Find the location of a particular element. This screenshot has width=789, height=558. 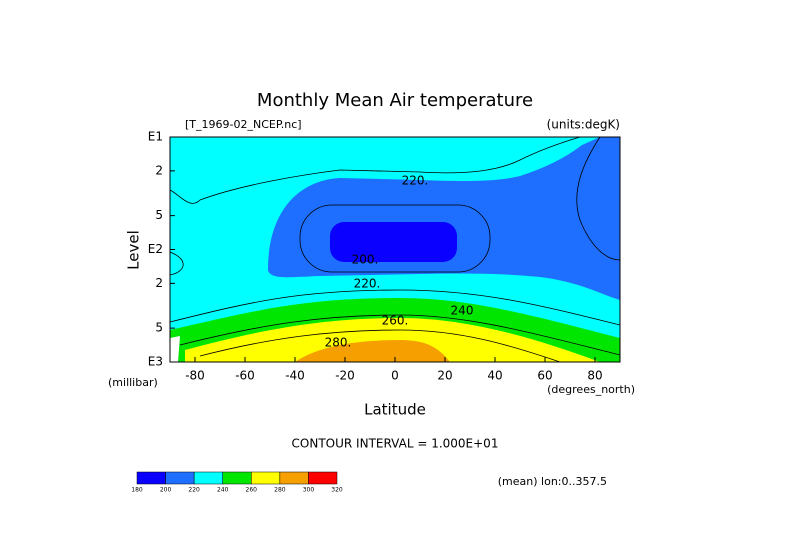

x-tick-label: -60 is located at coordinates (245, 376).